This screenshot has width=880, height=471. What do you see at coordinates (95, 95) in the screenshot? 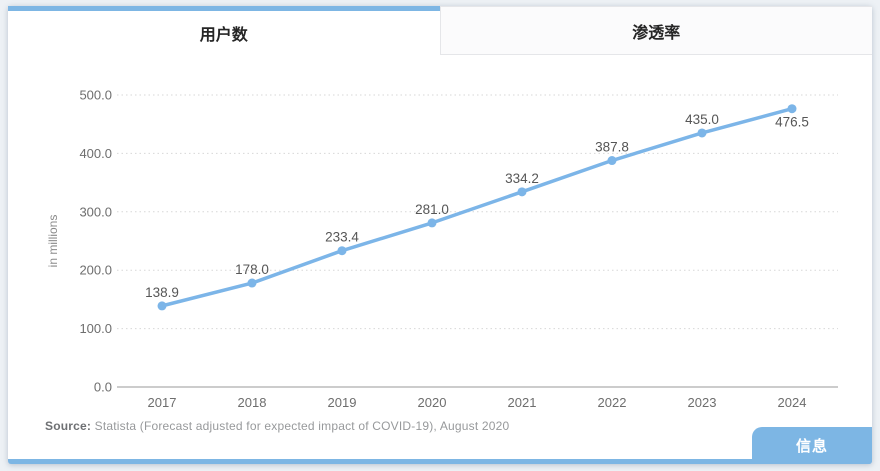
I see `y-tick-label: 500.0` at bounding box center [95, 95].